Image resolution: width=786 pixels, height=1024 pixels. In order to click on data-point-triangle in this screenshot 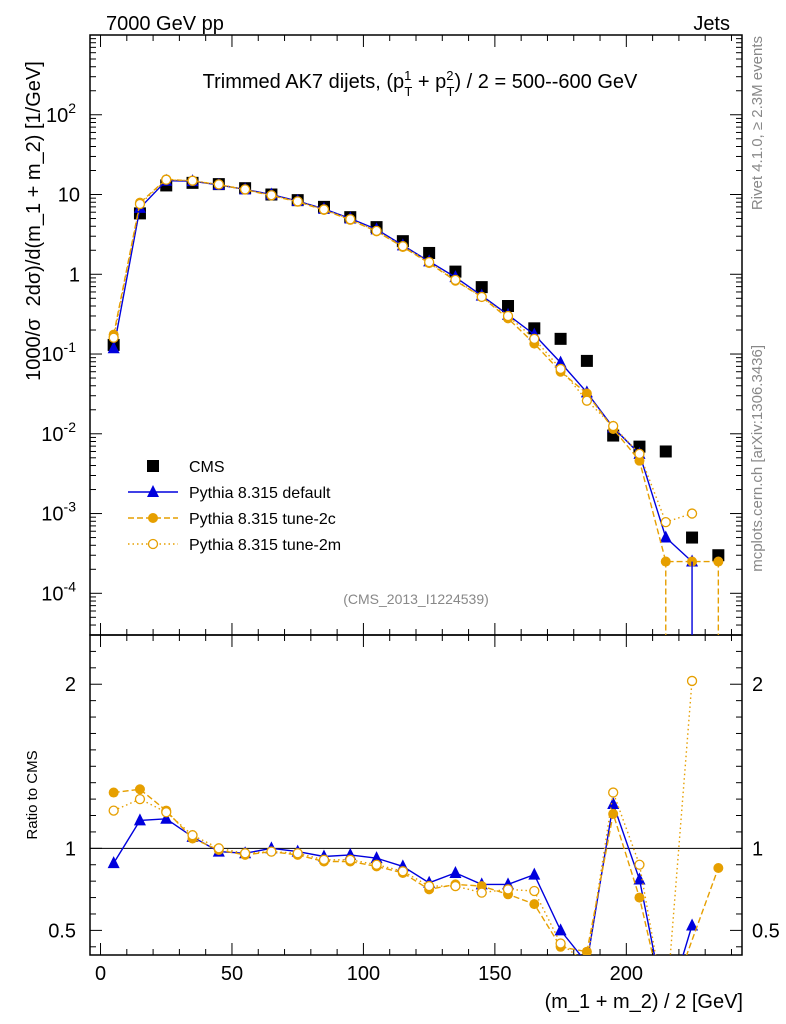, I will do `click(560, 361)`.